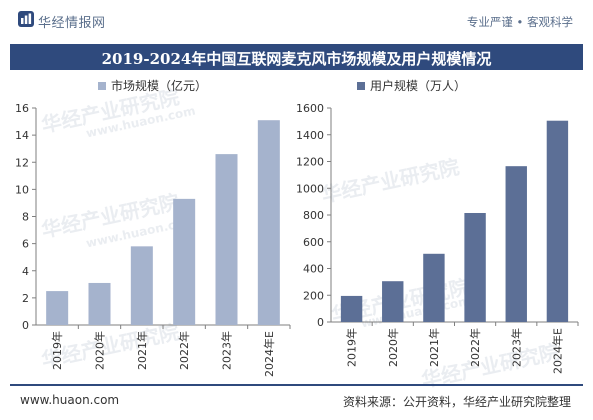  Describe the element at coordinates (310, 135) in the screenshot. I see `users-y-tick-label: 1400` at that location.